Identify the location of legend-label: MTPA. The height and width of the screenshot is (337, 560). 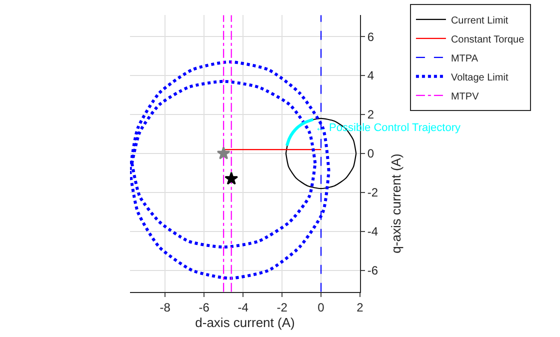
(464, 58).